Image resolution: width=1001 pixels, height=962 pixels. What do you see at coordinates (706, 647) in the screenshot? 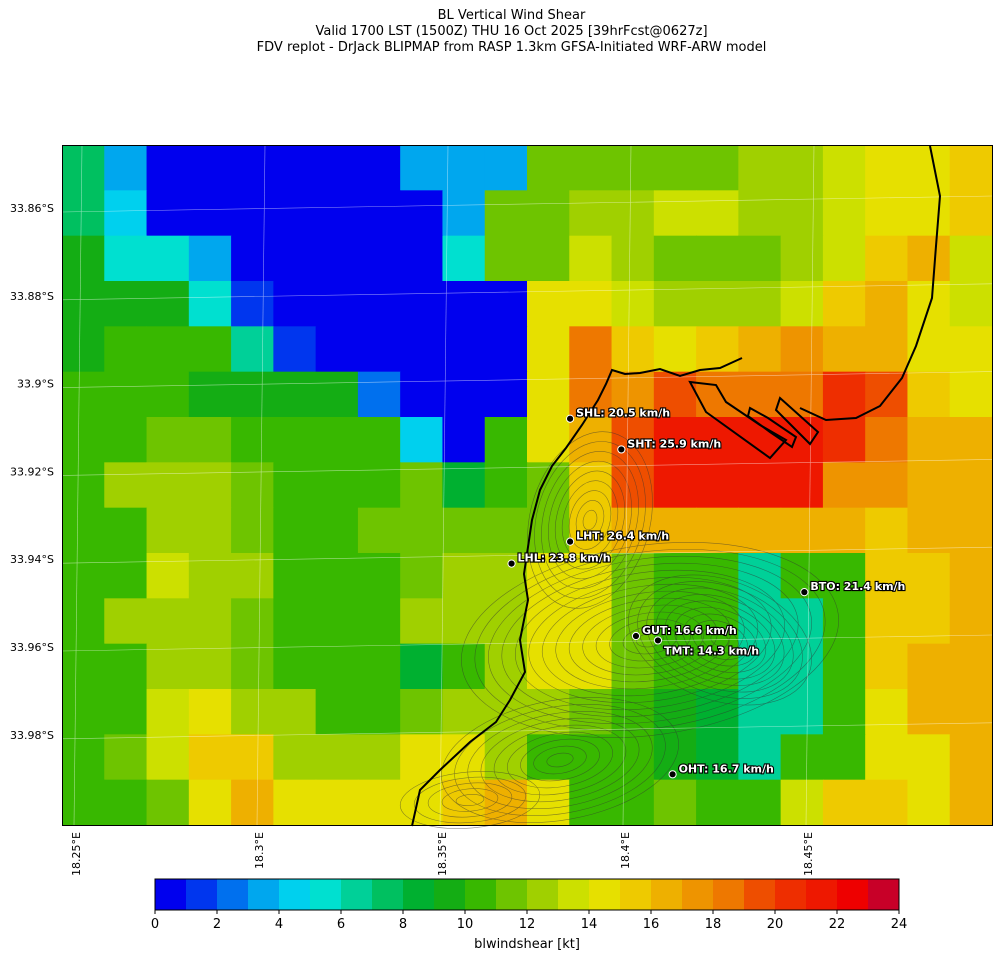
I see `station-tmt: TMT: 14.3 km/h` at bounding box center [706, 647].